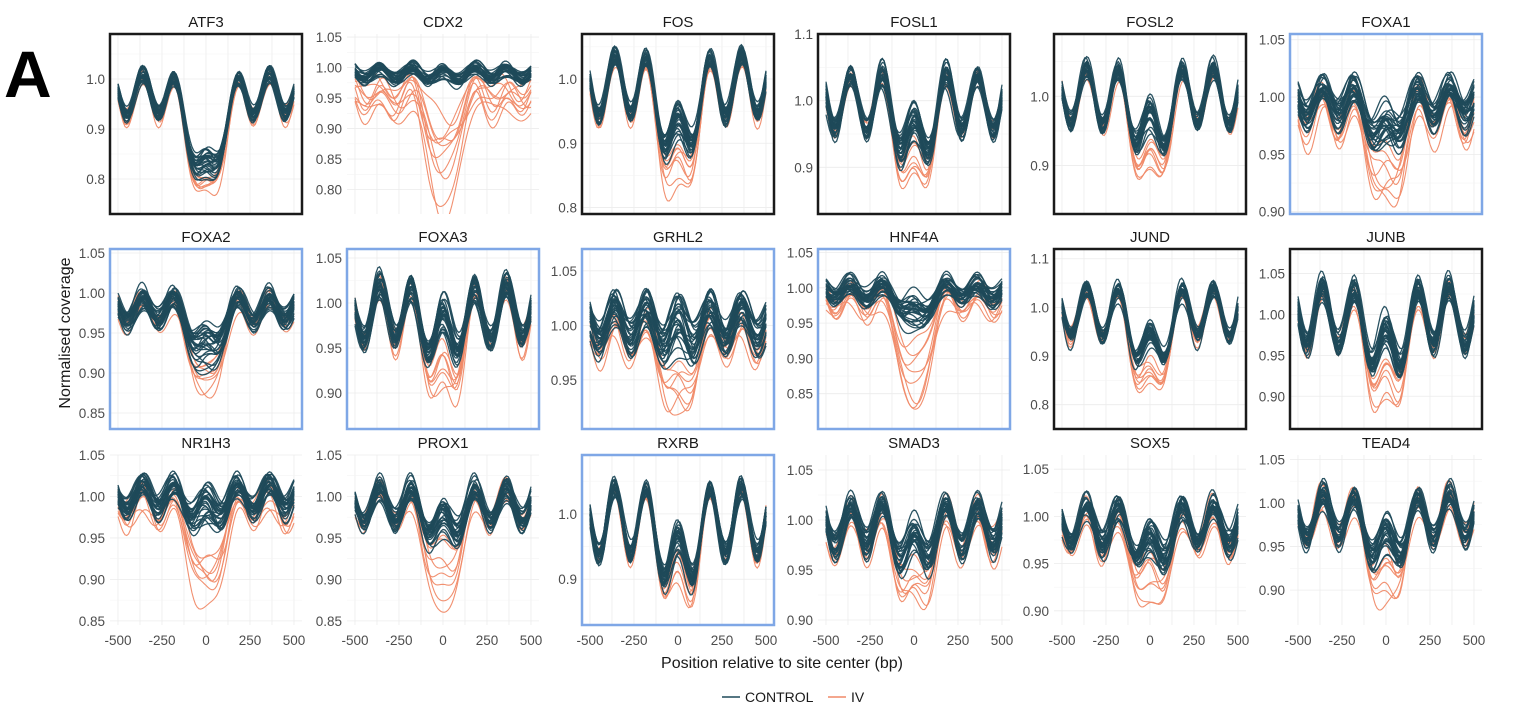  I want to click on panel-jund: JUND 0.8 0.9 1.0 1.1, so click(1139, 330).